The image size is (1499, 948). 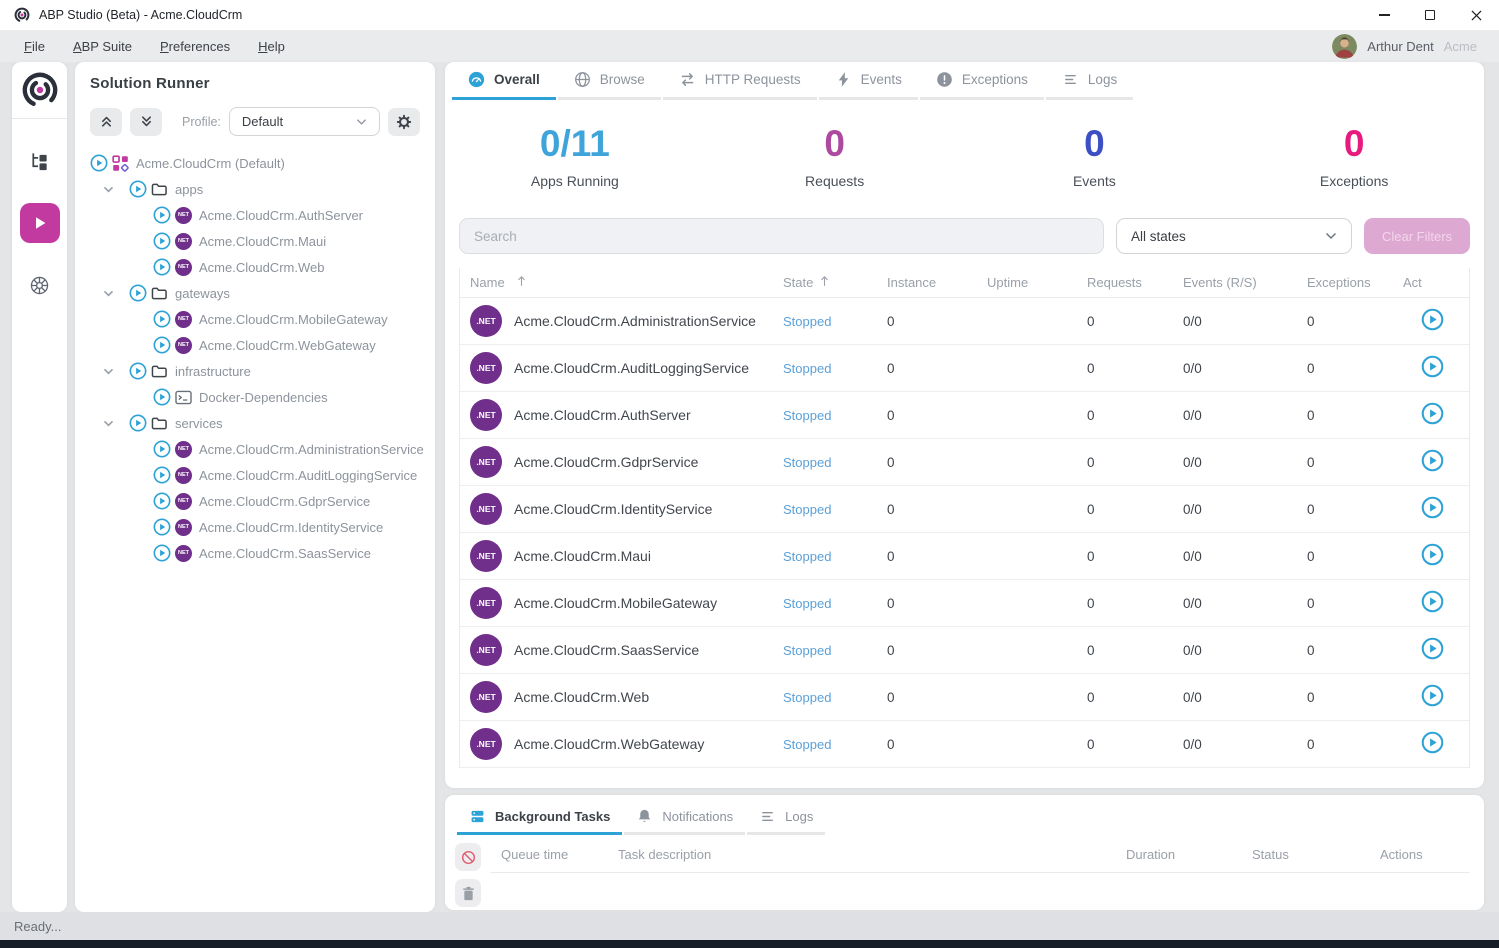 I want to click on tree-item-acme-cloudcrm-mobilegateway: NET Acme.CloudCrm.MobileGateway, so click(x=255, y=319).